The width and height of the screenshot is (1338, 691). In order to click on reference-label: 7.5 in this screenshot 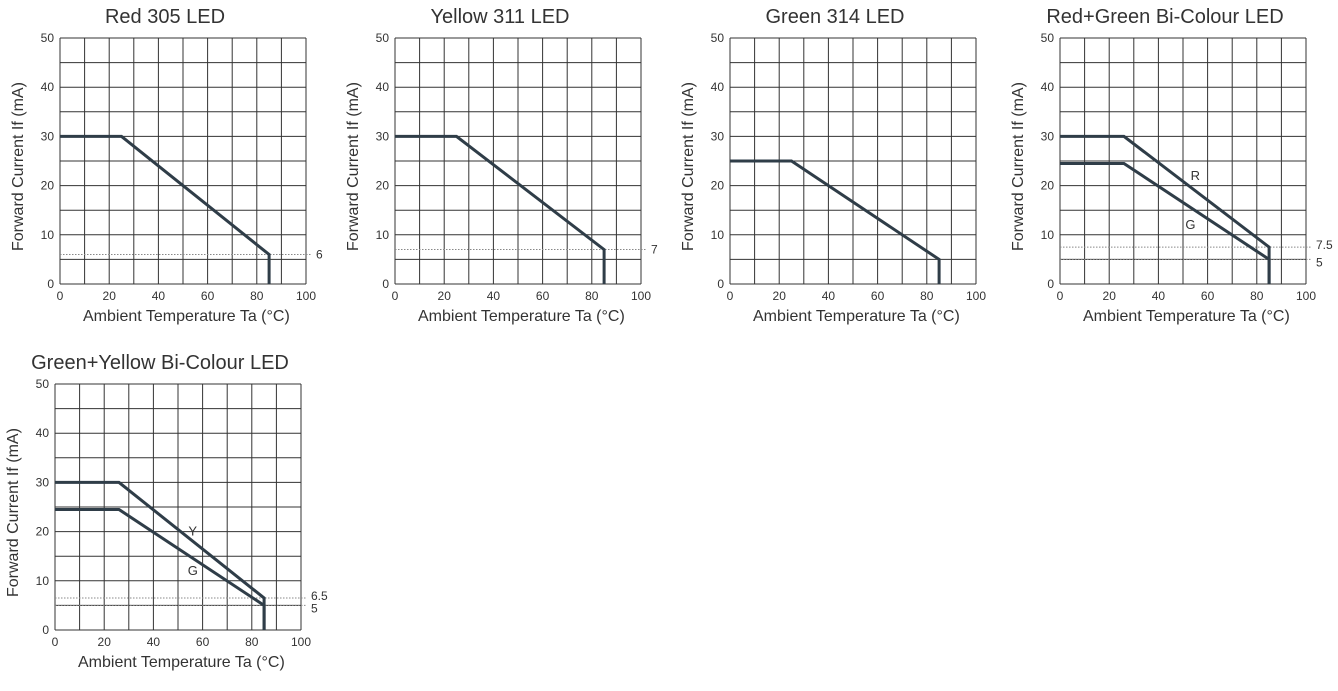, I will do `click(1324, 245)`.